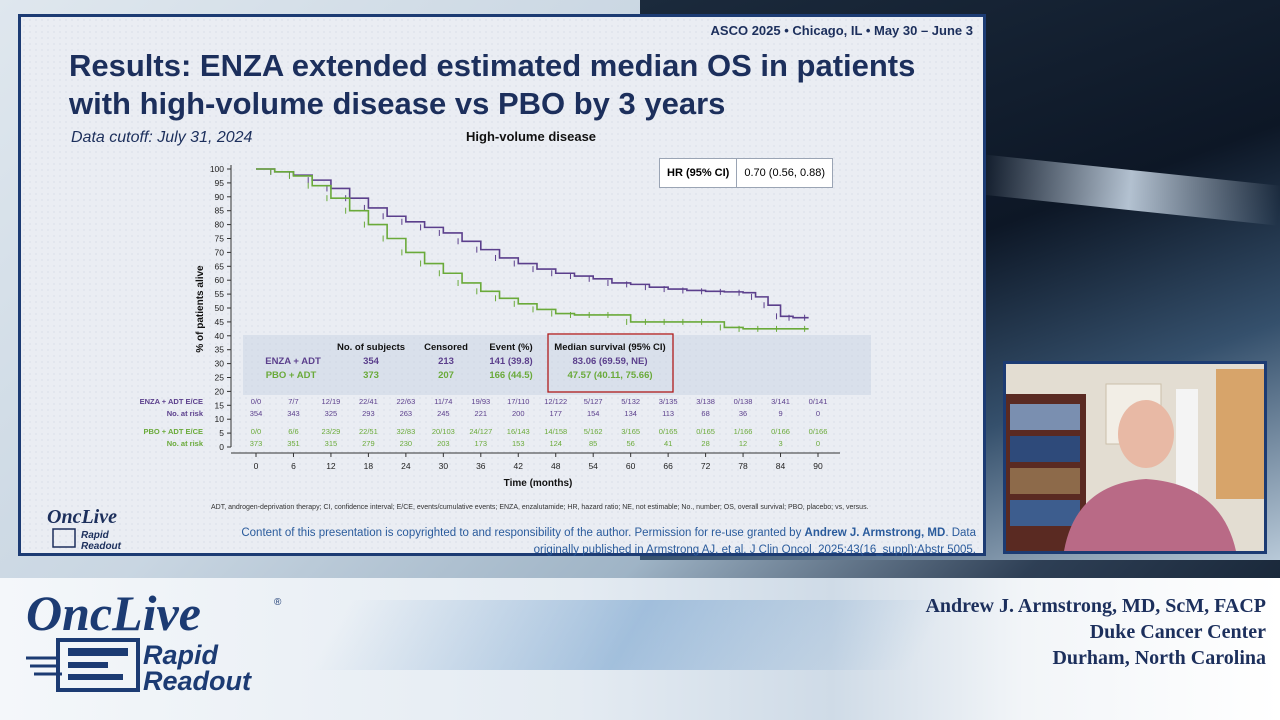  I want to click on th-censored: Censored, so click(446, 347).